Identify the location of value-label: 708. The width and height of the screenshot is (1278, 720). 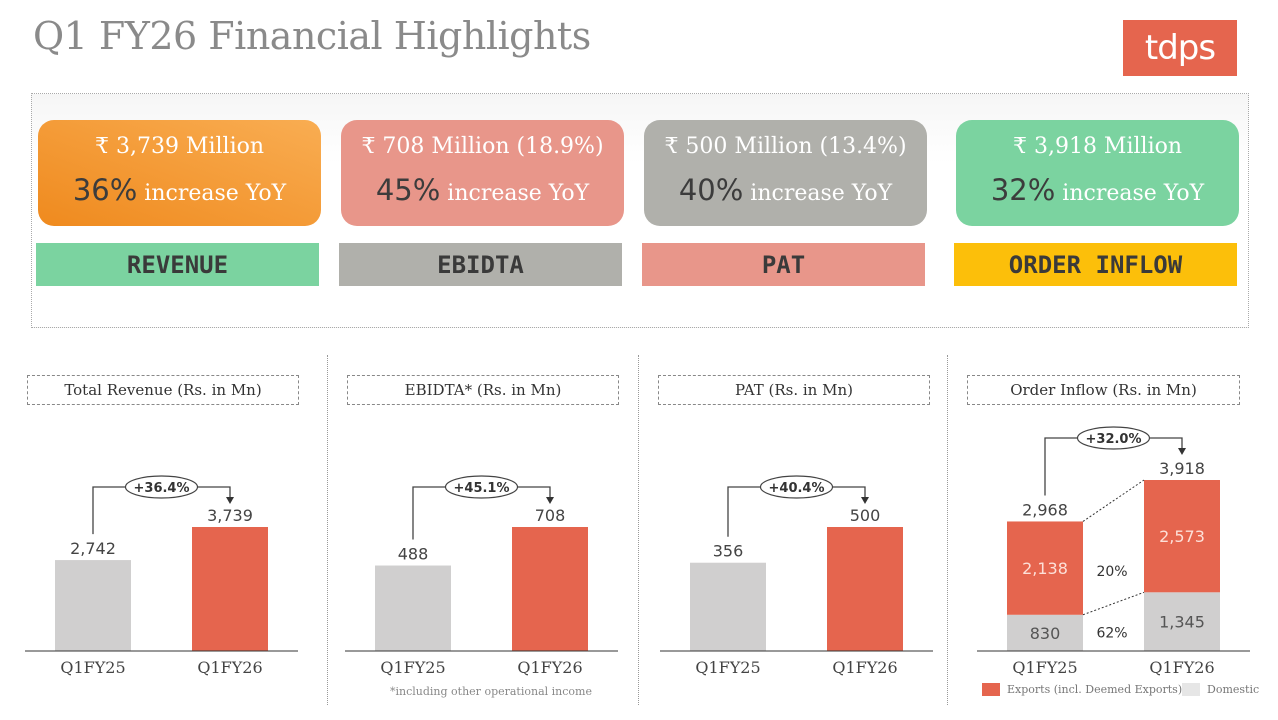
(550, 515).